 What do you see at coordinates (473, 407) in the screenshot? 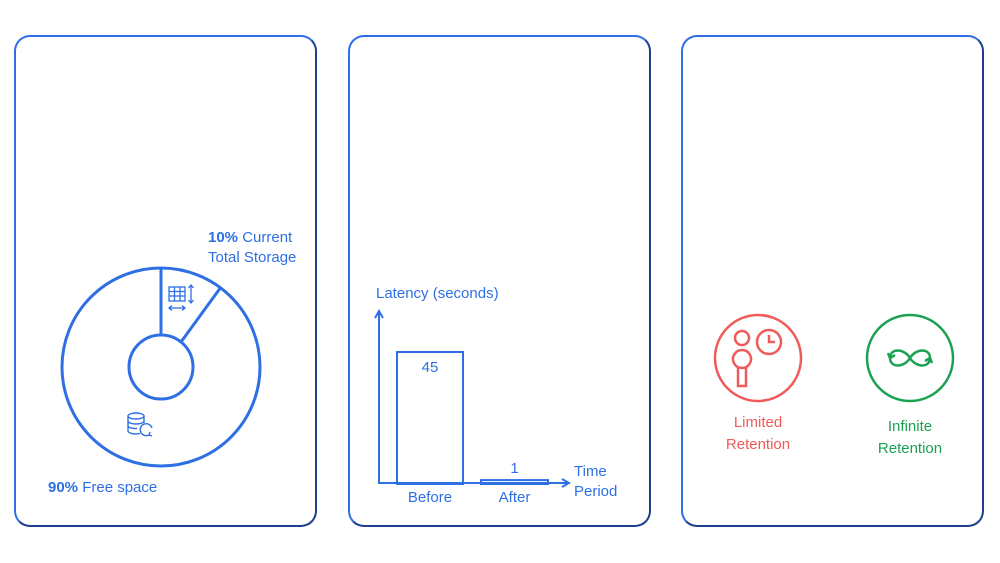
I see `latency-bar-chart: 45 Before 1 After` at bounding box center [473, 407].